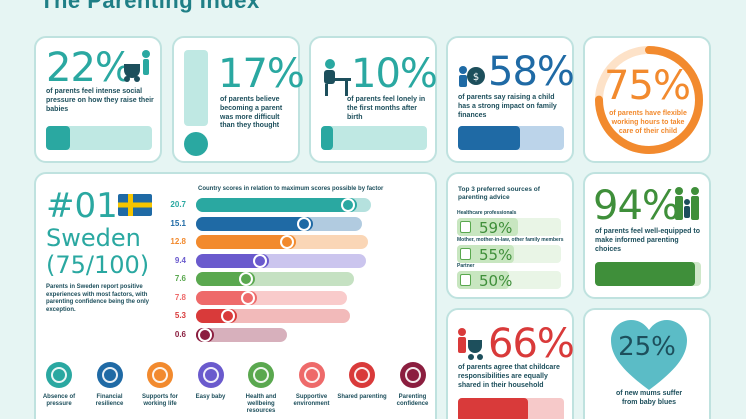 This screenshot has width=746, height=419. I want to click on advice-source-value: 55%, so click(496, 255).